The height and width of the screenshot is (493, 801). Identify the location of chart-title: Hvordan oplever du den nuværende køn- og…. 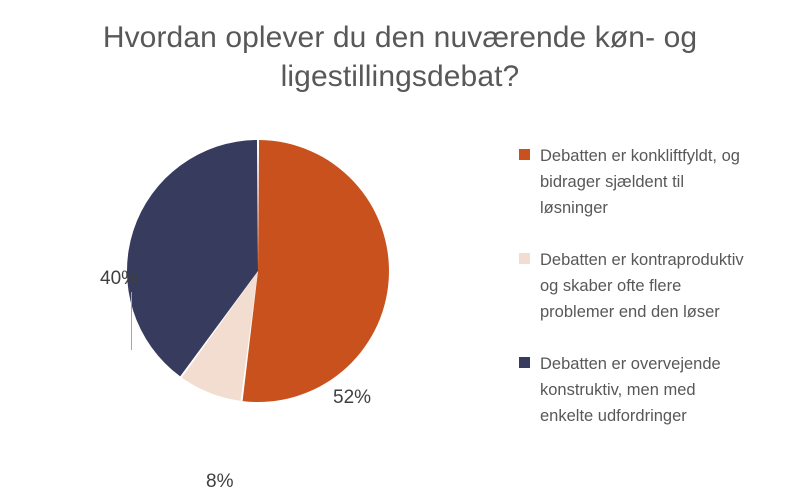
(400, 57).